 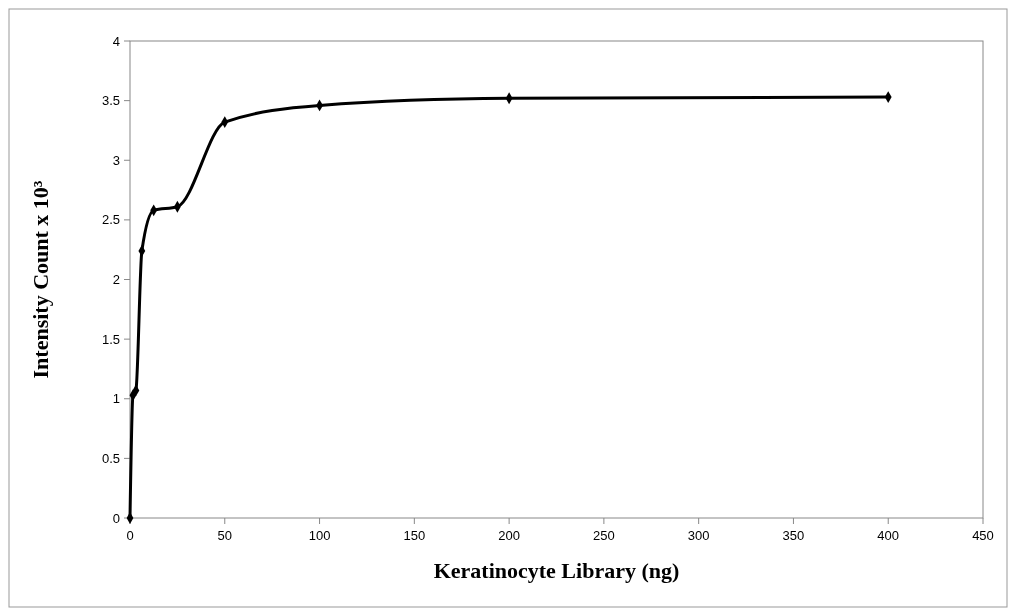 What do you see at coordinates (116, 41) in the screenshot?
I see `y-tick-label: 4` at bounding box center [116, 41].